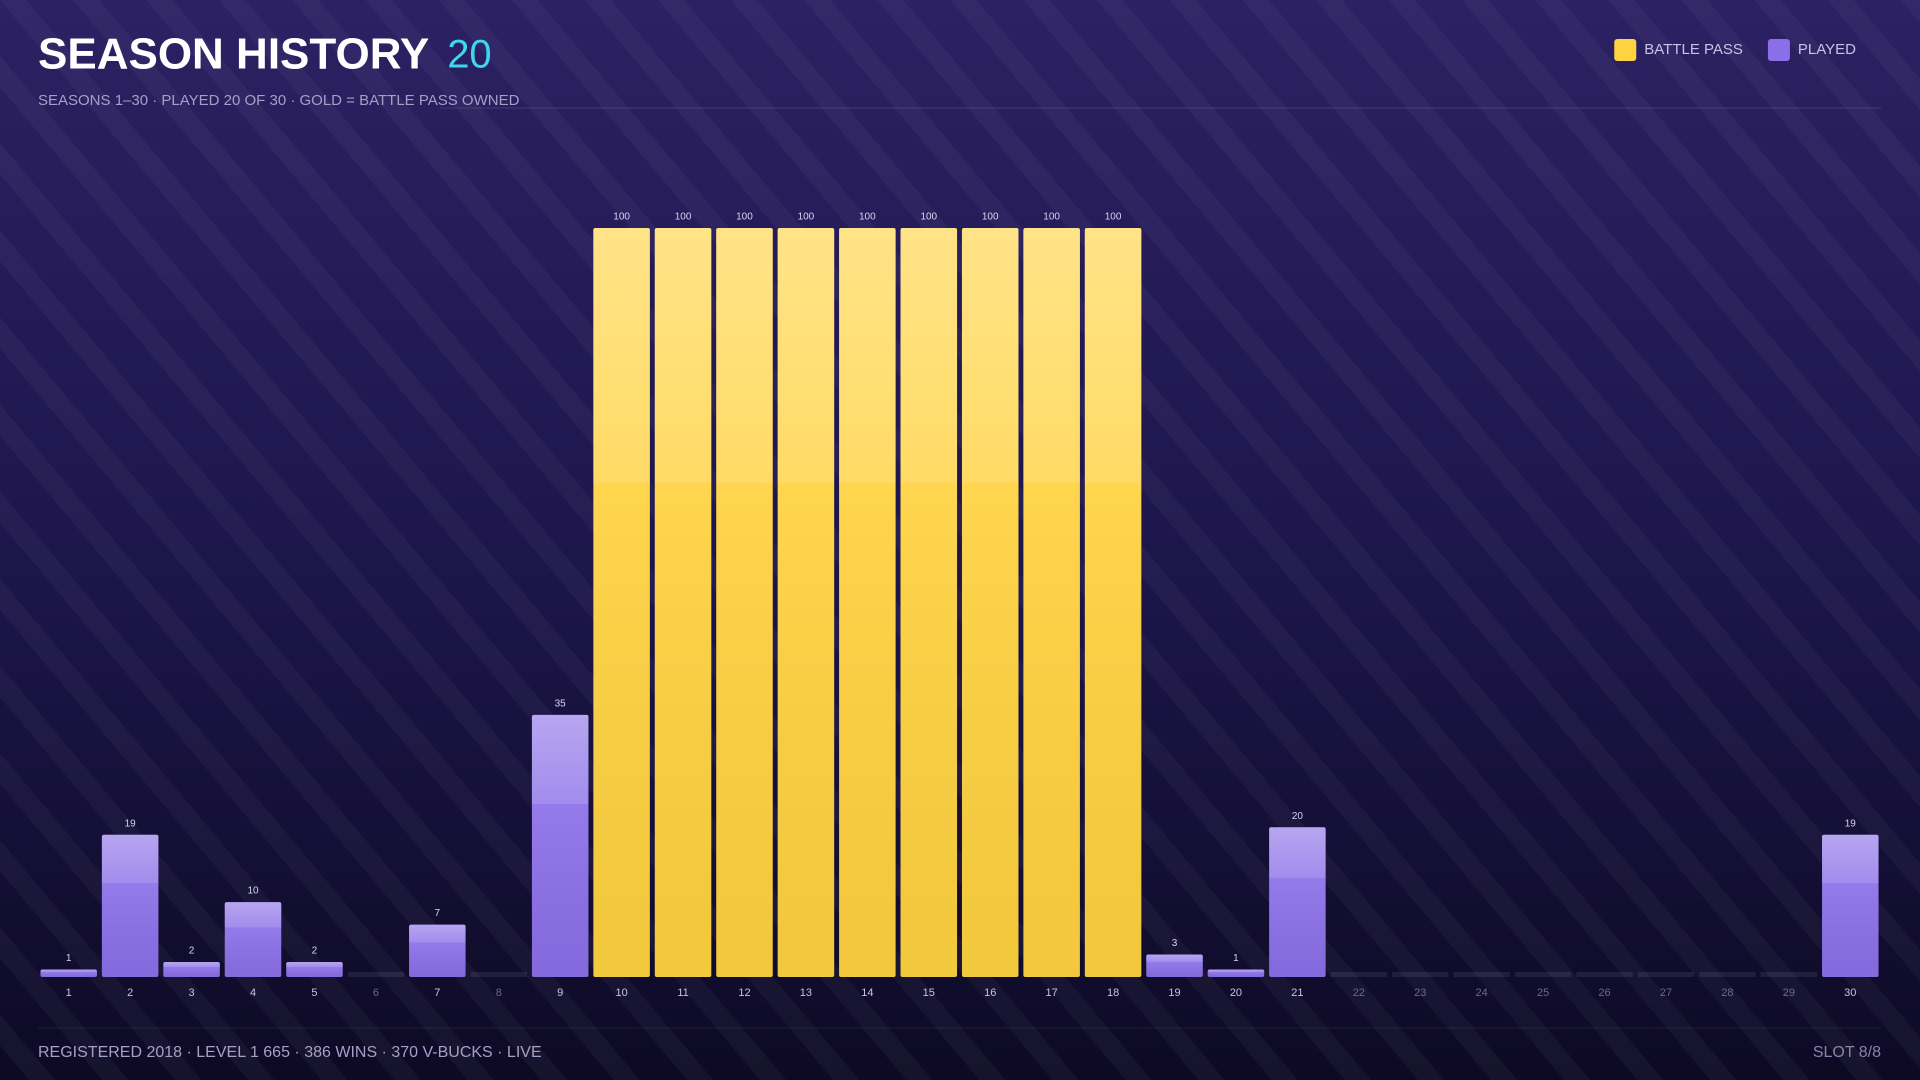  Describe the element at coordinates (1666, 993) in the screenshot. I see `x-tick-label: 27` at that location.